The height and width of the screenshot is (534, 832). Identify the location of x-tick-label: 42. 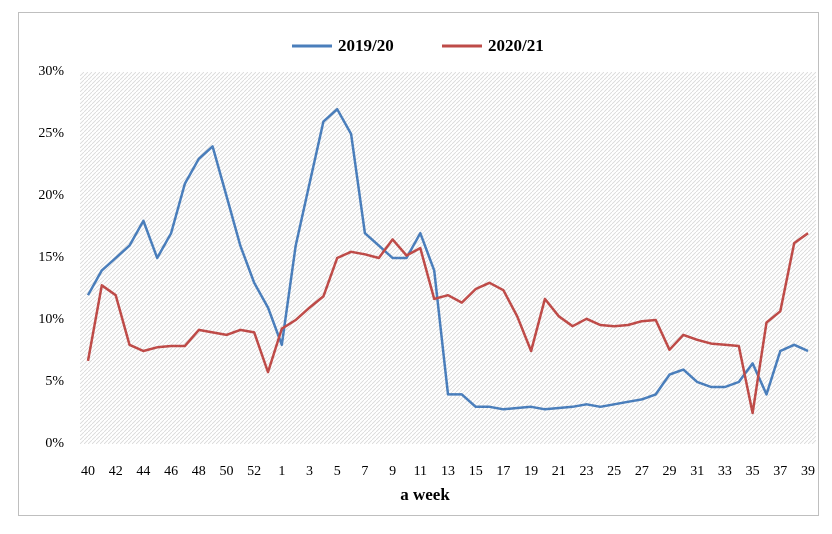
(116, 471).